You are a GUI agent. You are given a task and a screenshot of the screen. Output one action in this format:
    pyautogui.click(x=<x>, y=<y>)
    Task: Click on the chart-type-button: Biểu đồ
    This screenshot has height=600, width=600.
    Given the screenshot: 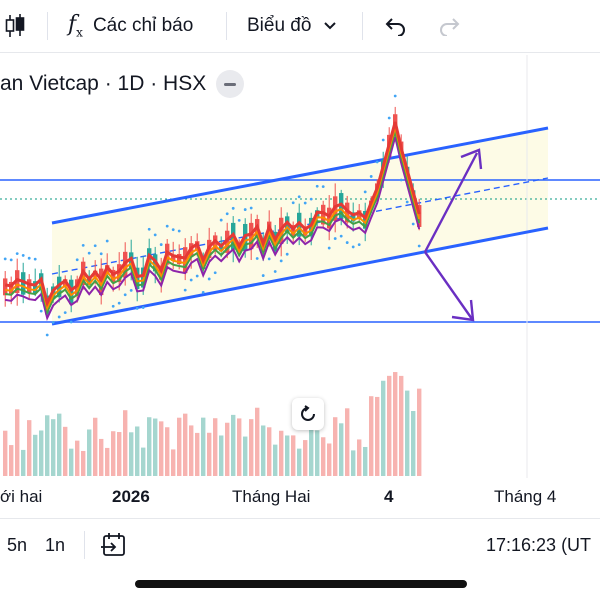 What is the action you would take?
    pyautogui.click(x=292, y=26)
    